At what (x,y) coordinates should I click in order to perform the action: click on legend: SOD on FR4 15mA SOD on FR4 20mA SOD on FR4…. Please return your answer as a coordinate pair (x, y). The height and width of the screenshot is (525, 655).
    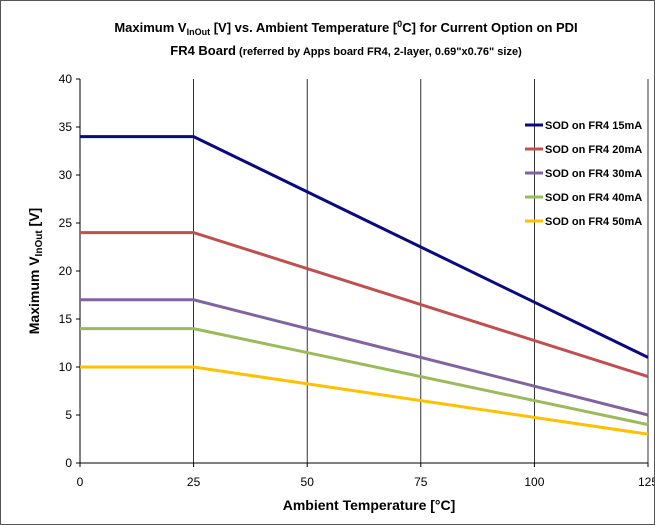
    Looking at the image, I should click on (583, 174).